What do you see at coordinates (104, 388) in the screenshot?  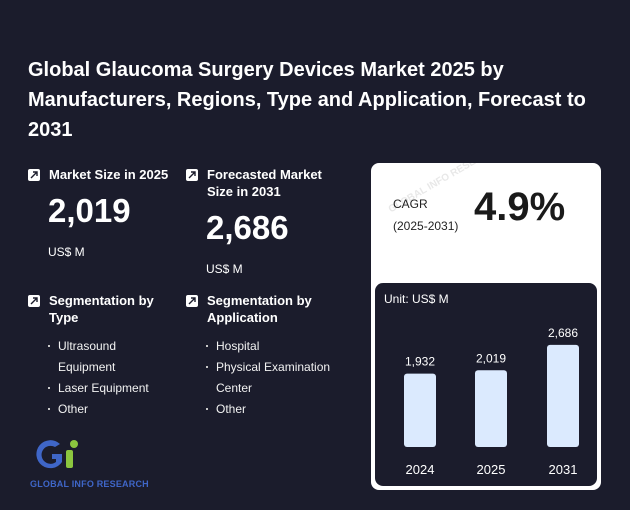 I see `list-item: Laser Equipment` at bounding box center [104, 388].